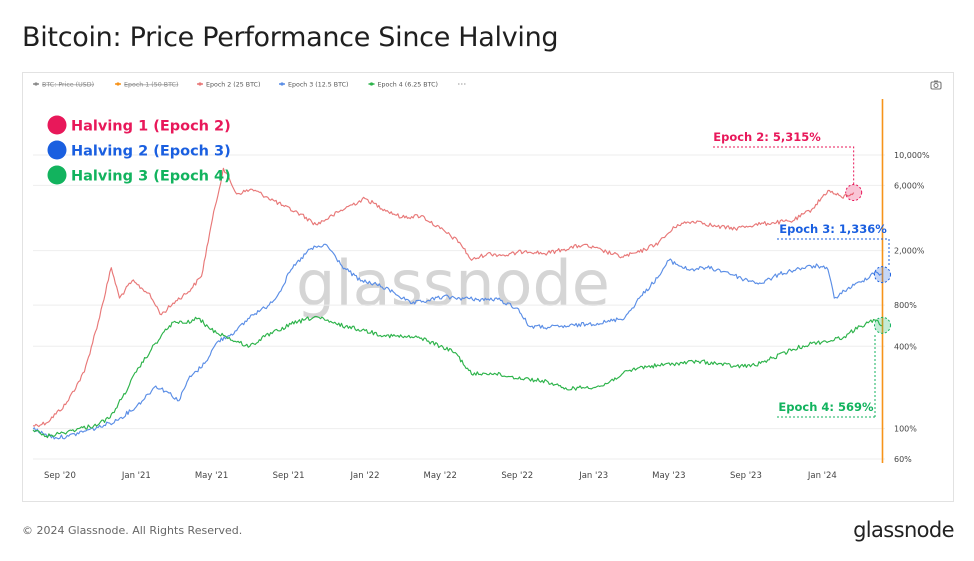 Image resolution: width=974 pixels, height=561 pixels. I want to click on y-tick-label: 10,000%, so click(912, 155).